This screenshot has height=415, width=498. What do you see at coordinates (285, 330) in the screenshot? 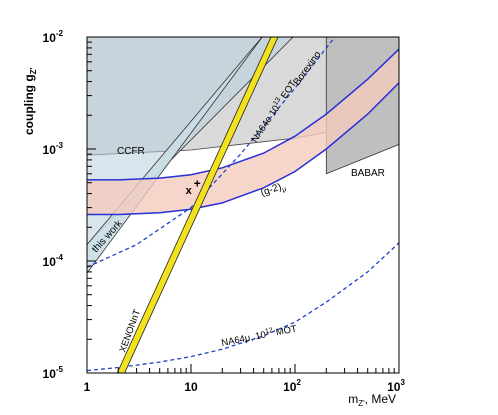
I see `na64mu-label-tail: MOT` at bounding box center [285, 330].